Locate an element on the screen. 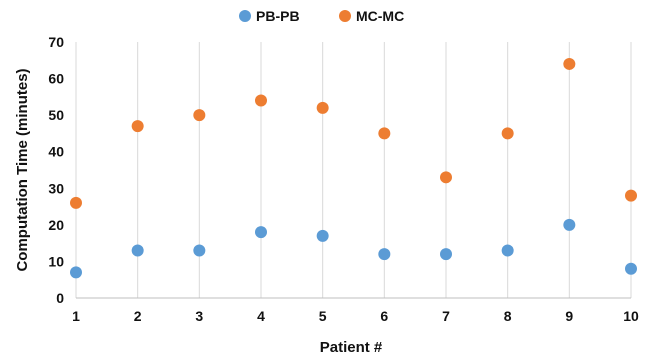 This screenshot has height=355, width=654. legend: PB-PB MC-MC is located at coordinates (321, 16).